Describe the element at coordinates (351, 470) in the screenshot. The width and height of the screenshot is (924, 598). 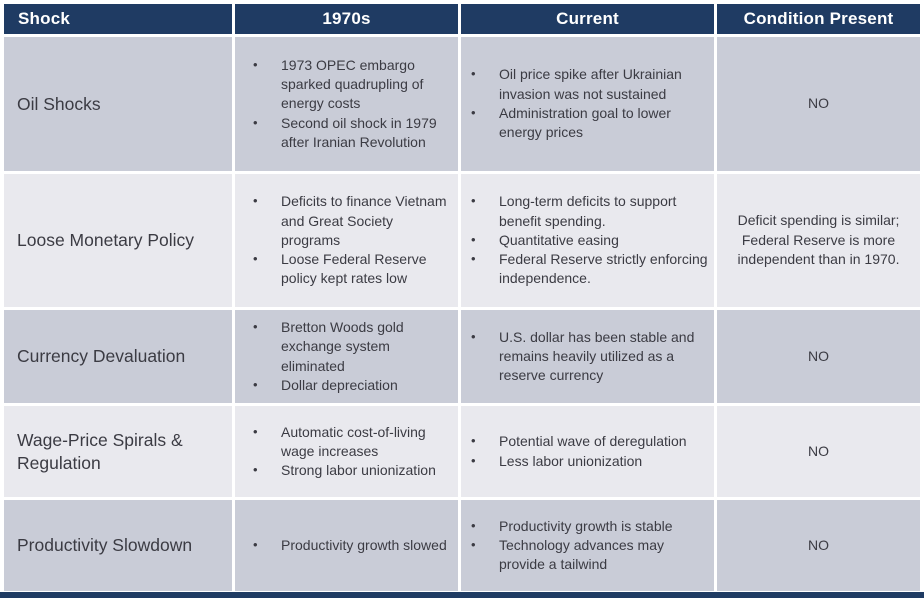
I see `bullet-item: Strong labor unionization` at that location.